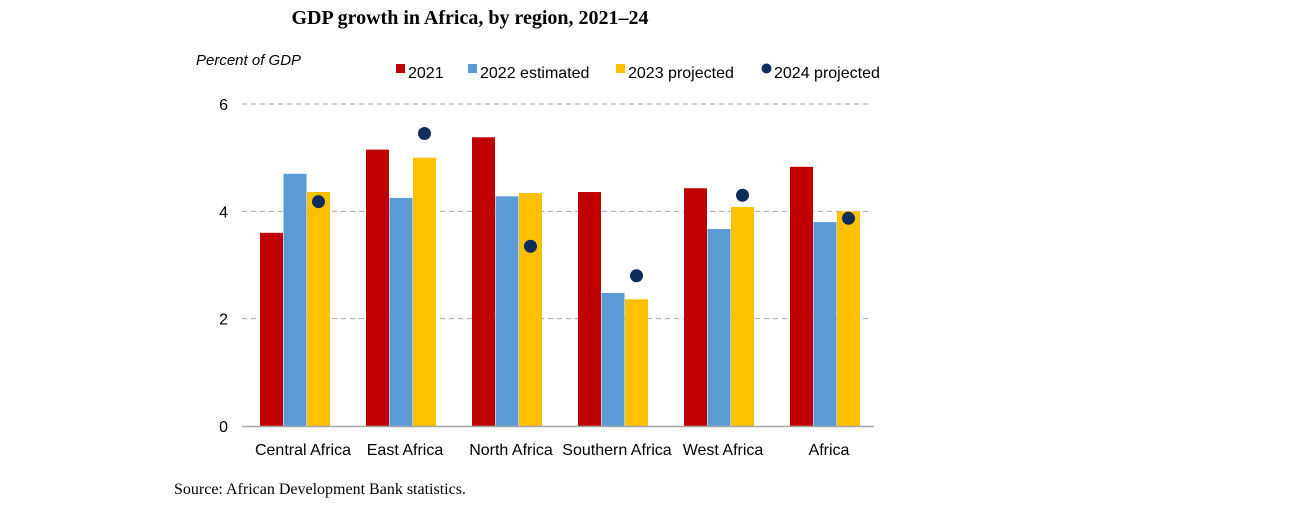 The image size is (1300, 511). What do you see at coordinates (318, 309) in the screenshot?
I see `bar-central-africa-2023-projected` at bounding box center [318, 309].